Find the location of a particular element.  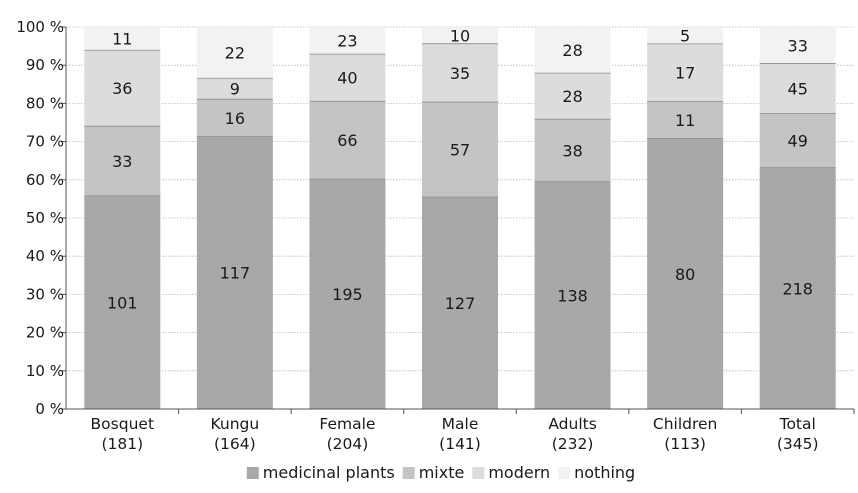

legend-label: mixte is located at coordinates (442, 472).